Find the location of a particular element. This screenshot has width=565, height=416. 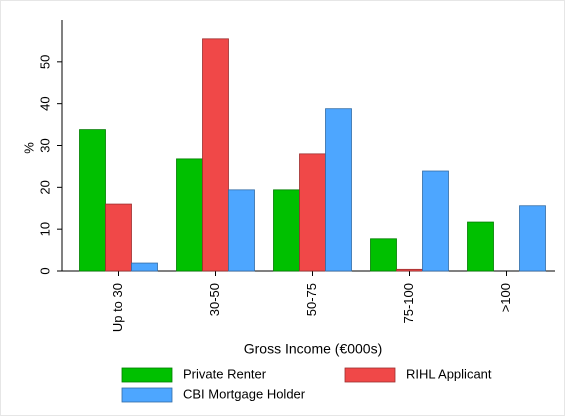

y-tick-label: 0 is located at coordinates (44, 270).